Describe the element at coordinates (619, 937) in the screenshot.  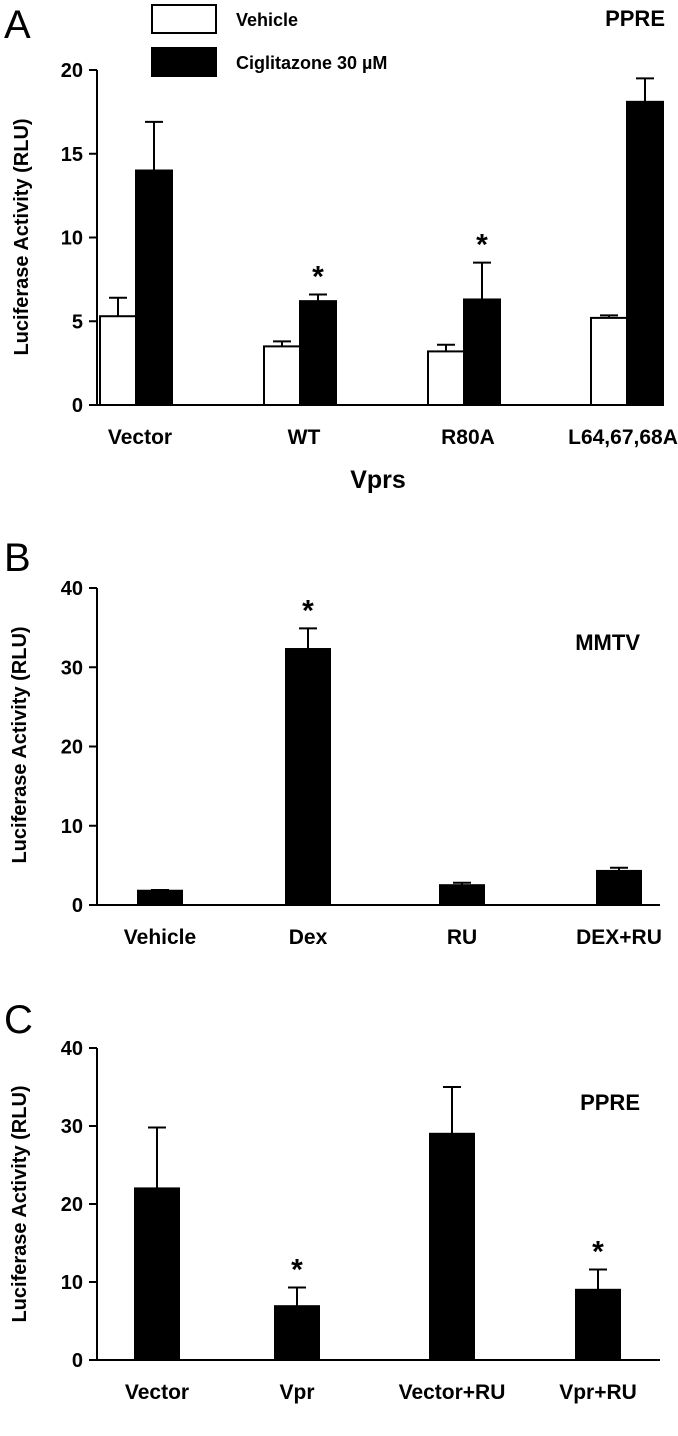
I see `x-tick-label: DEX+RU` at that location.